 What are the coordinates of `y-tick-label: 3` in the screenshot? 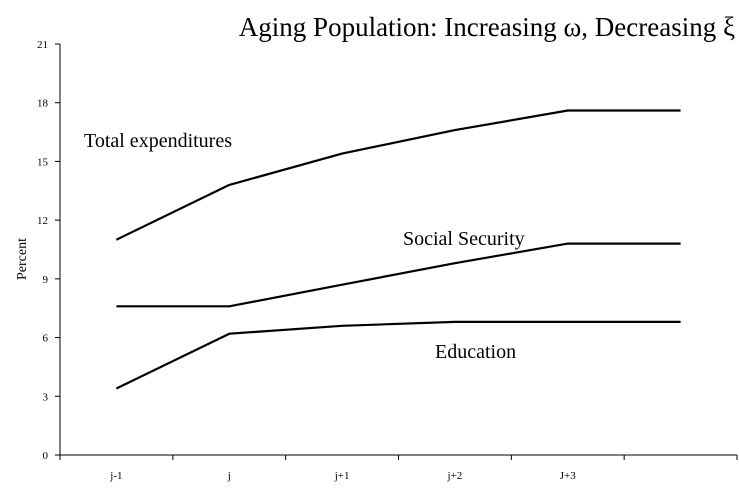 It's located at (46, 397).